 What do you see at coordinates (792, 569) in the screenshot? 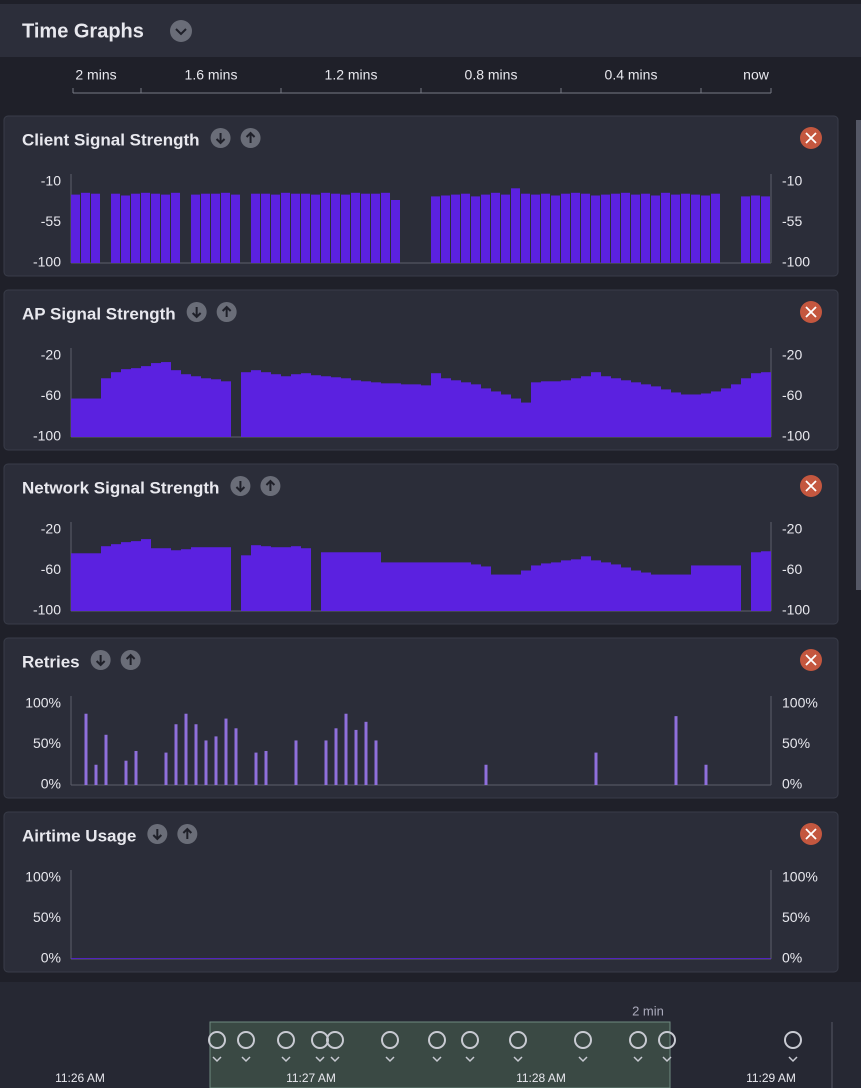
I see `y2-tick-label: -60` at bounding box center [792, 569].